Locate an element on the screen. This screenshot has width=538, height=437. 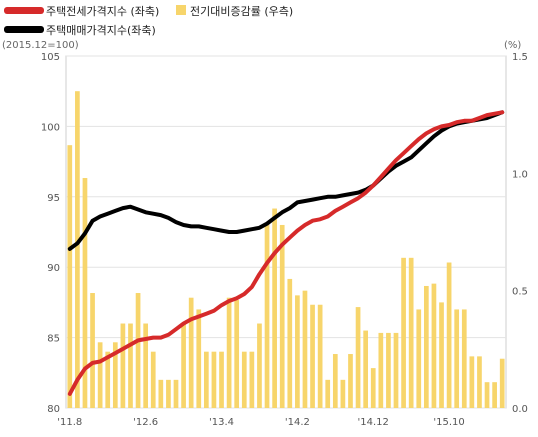
x-tick-label: '14.2 is located at coordinates (297, 422).